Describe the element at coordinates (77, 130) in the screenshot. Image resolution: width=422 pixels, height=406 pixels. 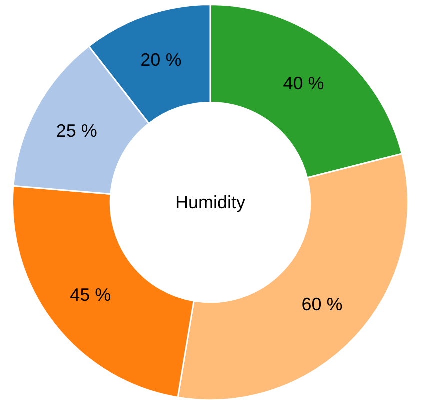
I see `data-label: 25 %` at that location.